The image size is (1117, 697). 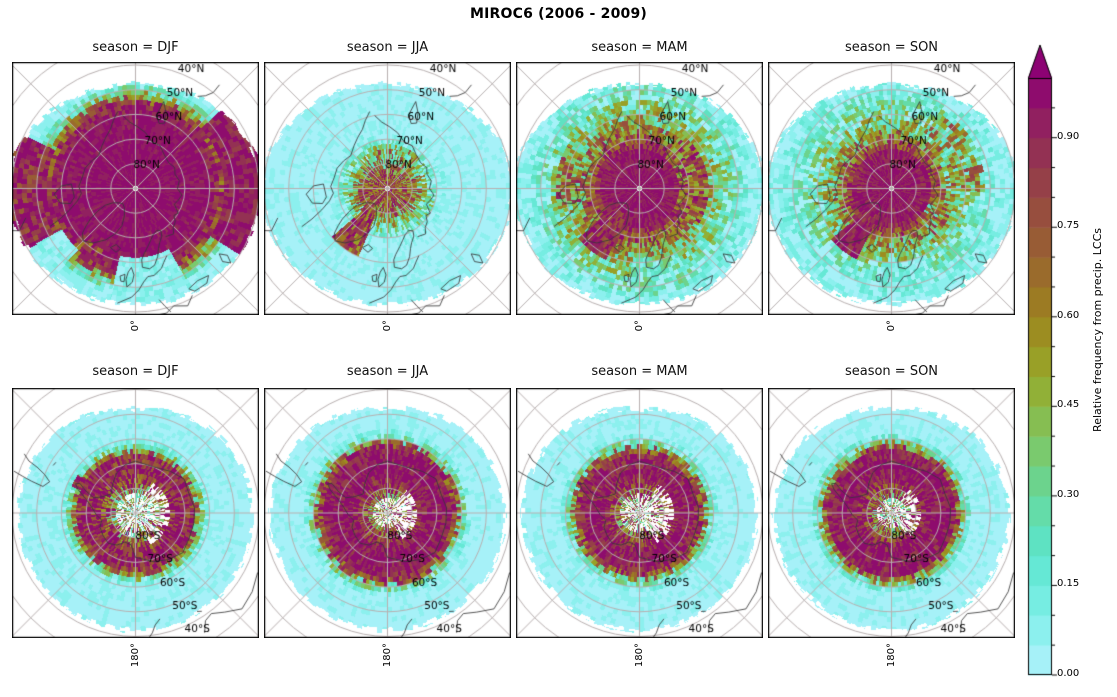 I want to click on panel-xlabel-south-mam: 180°, so click(x=639, y=655).